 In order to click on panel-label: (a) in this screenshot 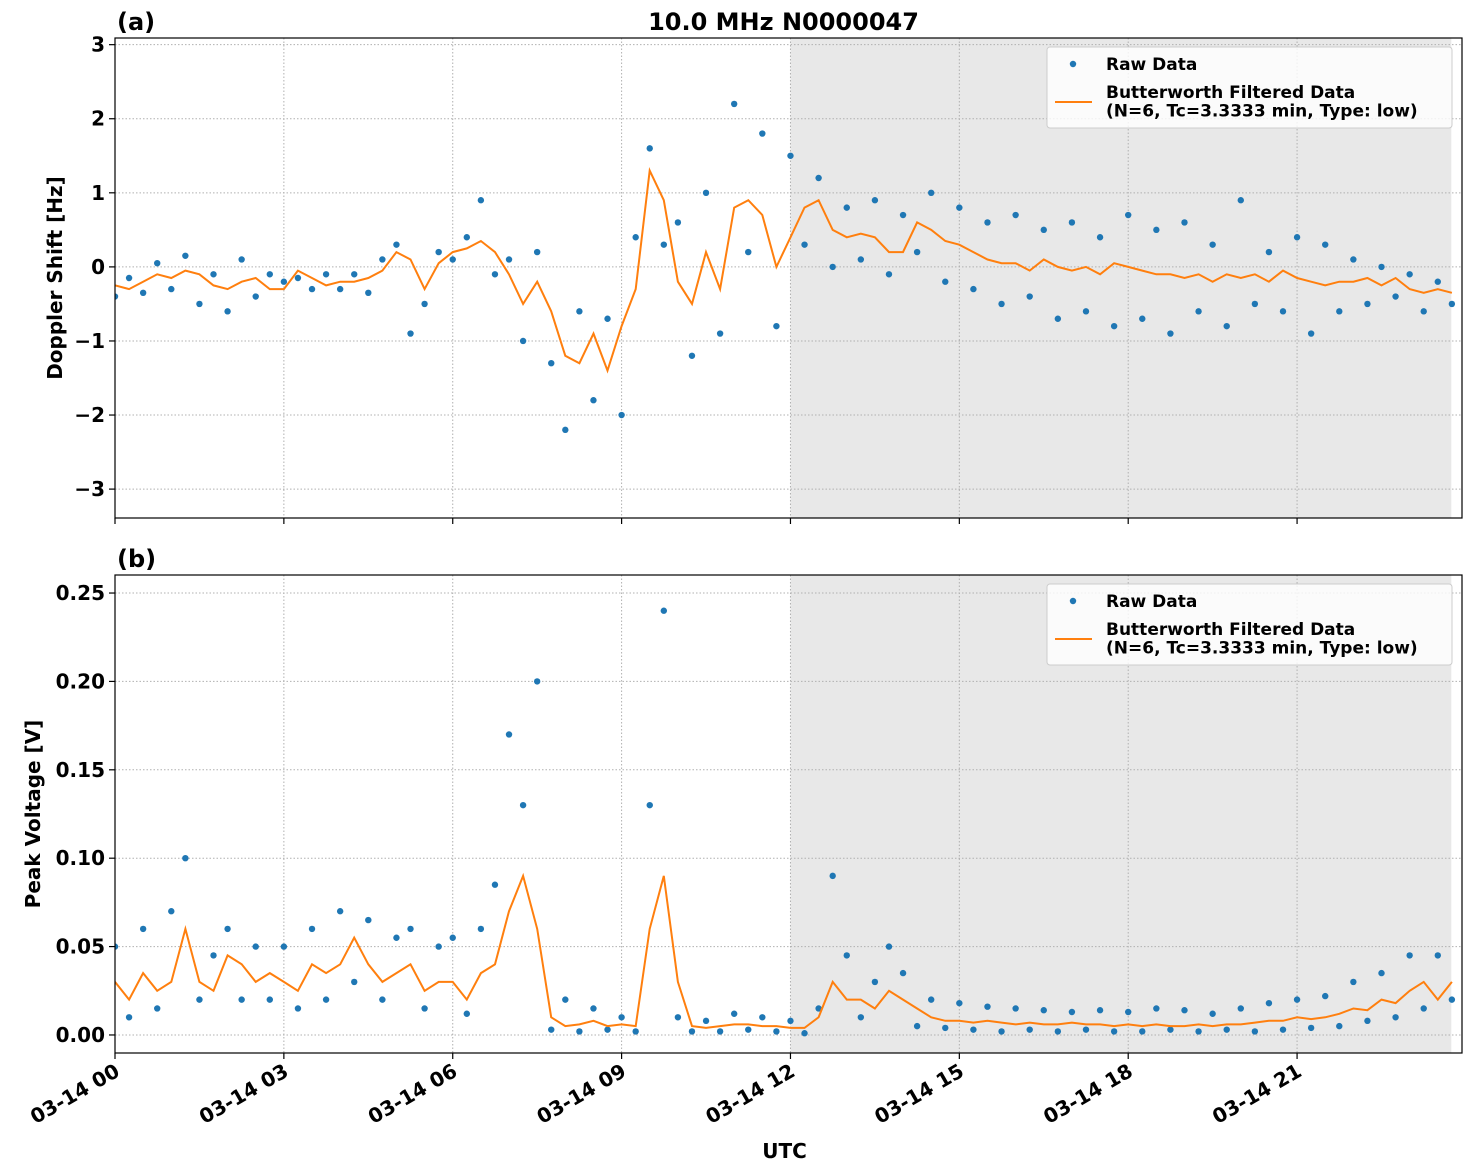, I will do `click(136, 22)`.